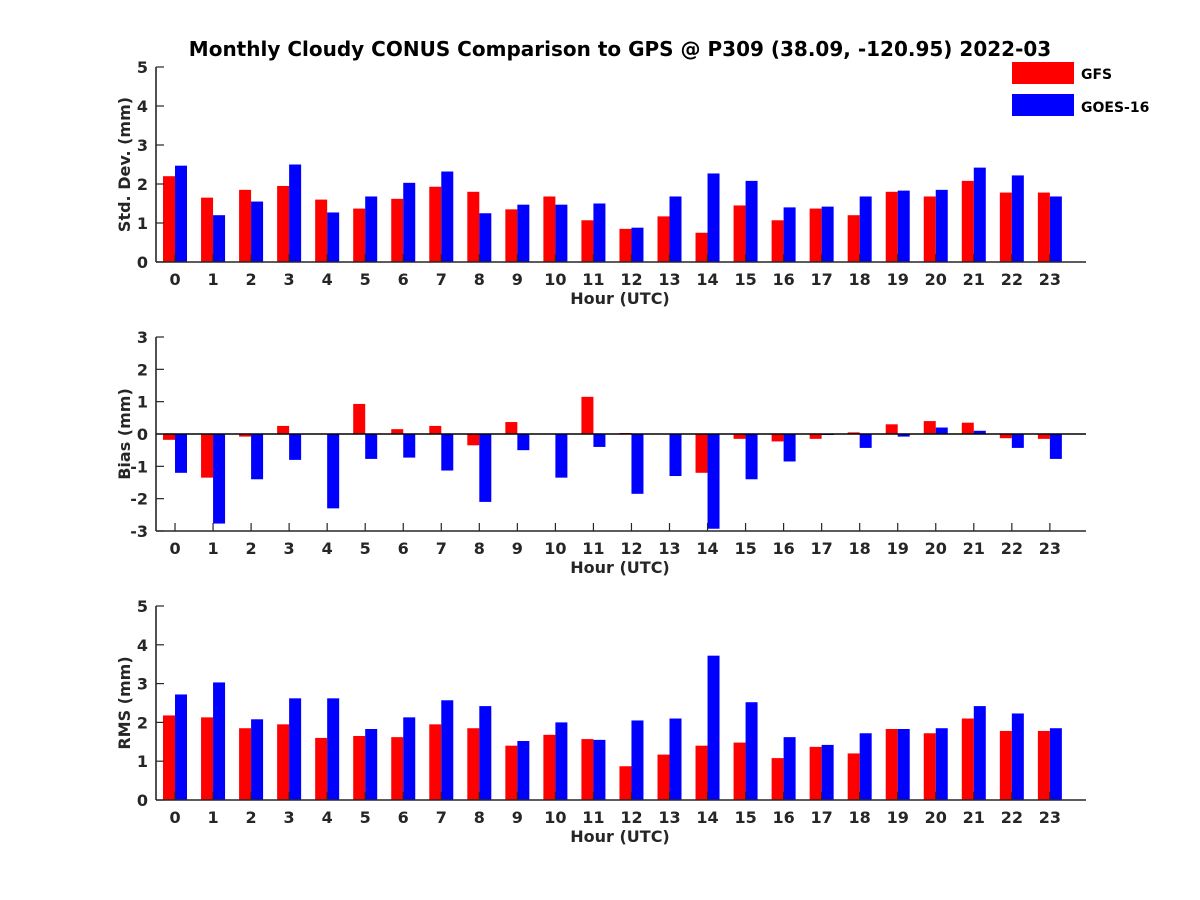 This screenshot has height=900, width=1200. I want to click on x-tick-label-stddev: 12, so click(631, 279).